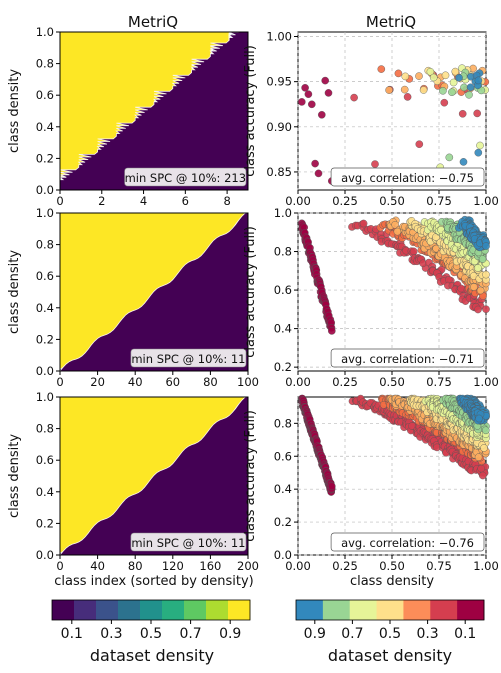 The width and height of the screenshot is (501, 673). What do you see at coordinates (97, 382) in the screenshot?
I see `x-tick-label: 20` at bounding box center [97, 382].